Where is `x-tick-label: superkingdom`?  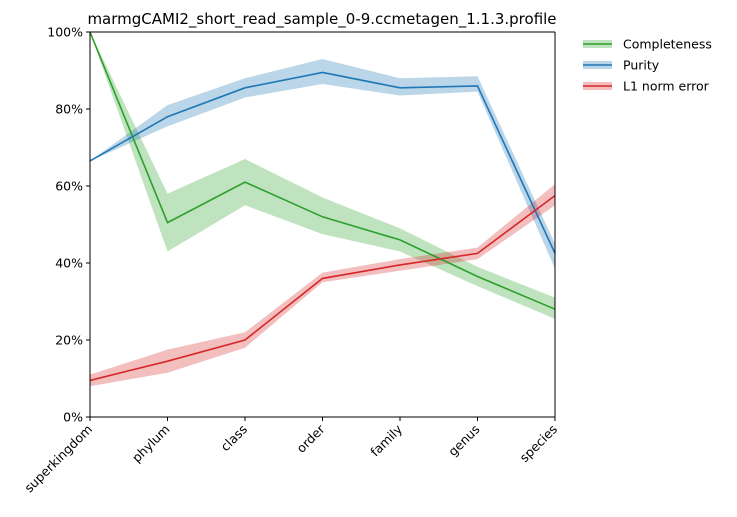 x-tick-label: superkingdom is located at coordinates (58, 459).